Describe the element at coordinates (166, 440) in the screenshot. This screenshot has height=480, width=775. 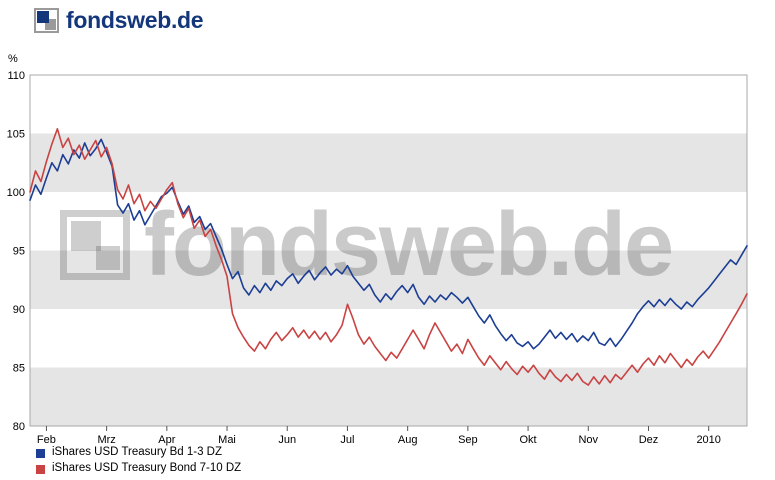
I see `x-tick-label: Apr` at that location.